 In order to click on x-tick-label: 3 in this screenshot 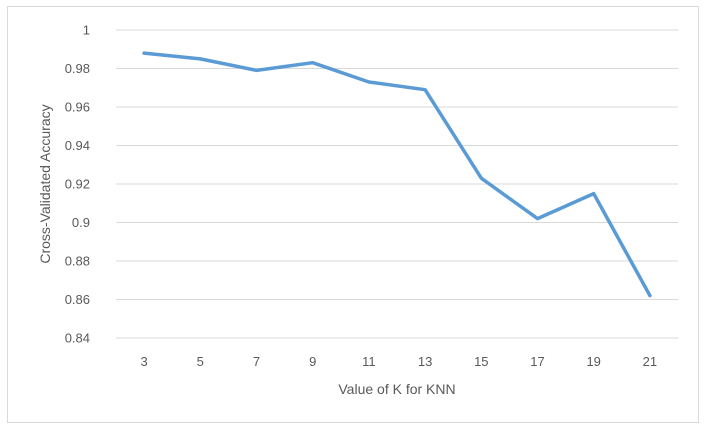, I will do `click(143, 361)`.